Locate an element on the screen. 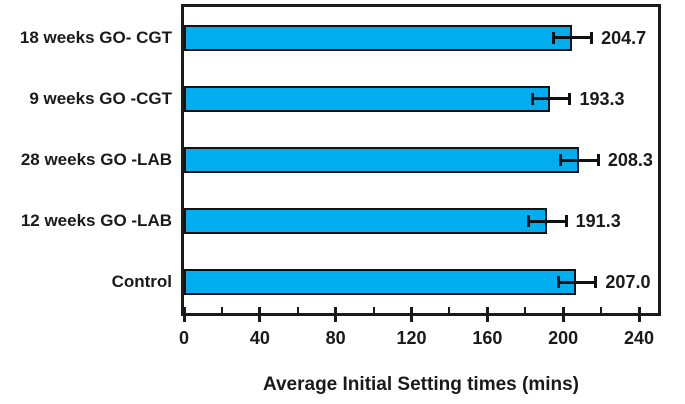 Image resolution: width=685 pixels, height=404 pixels. value-label: 207.0 is located at coordinates (628, 282).